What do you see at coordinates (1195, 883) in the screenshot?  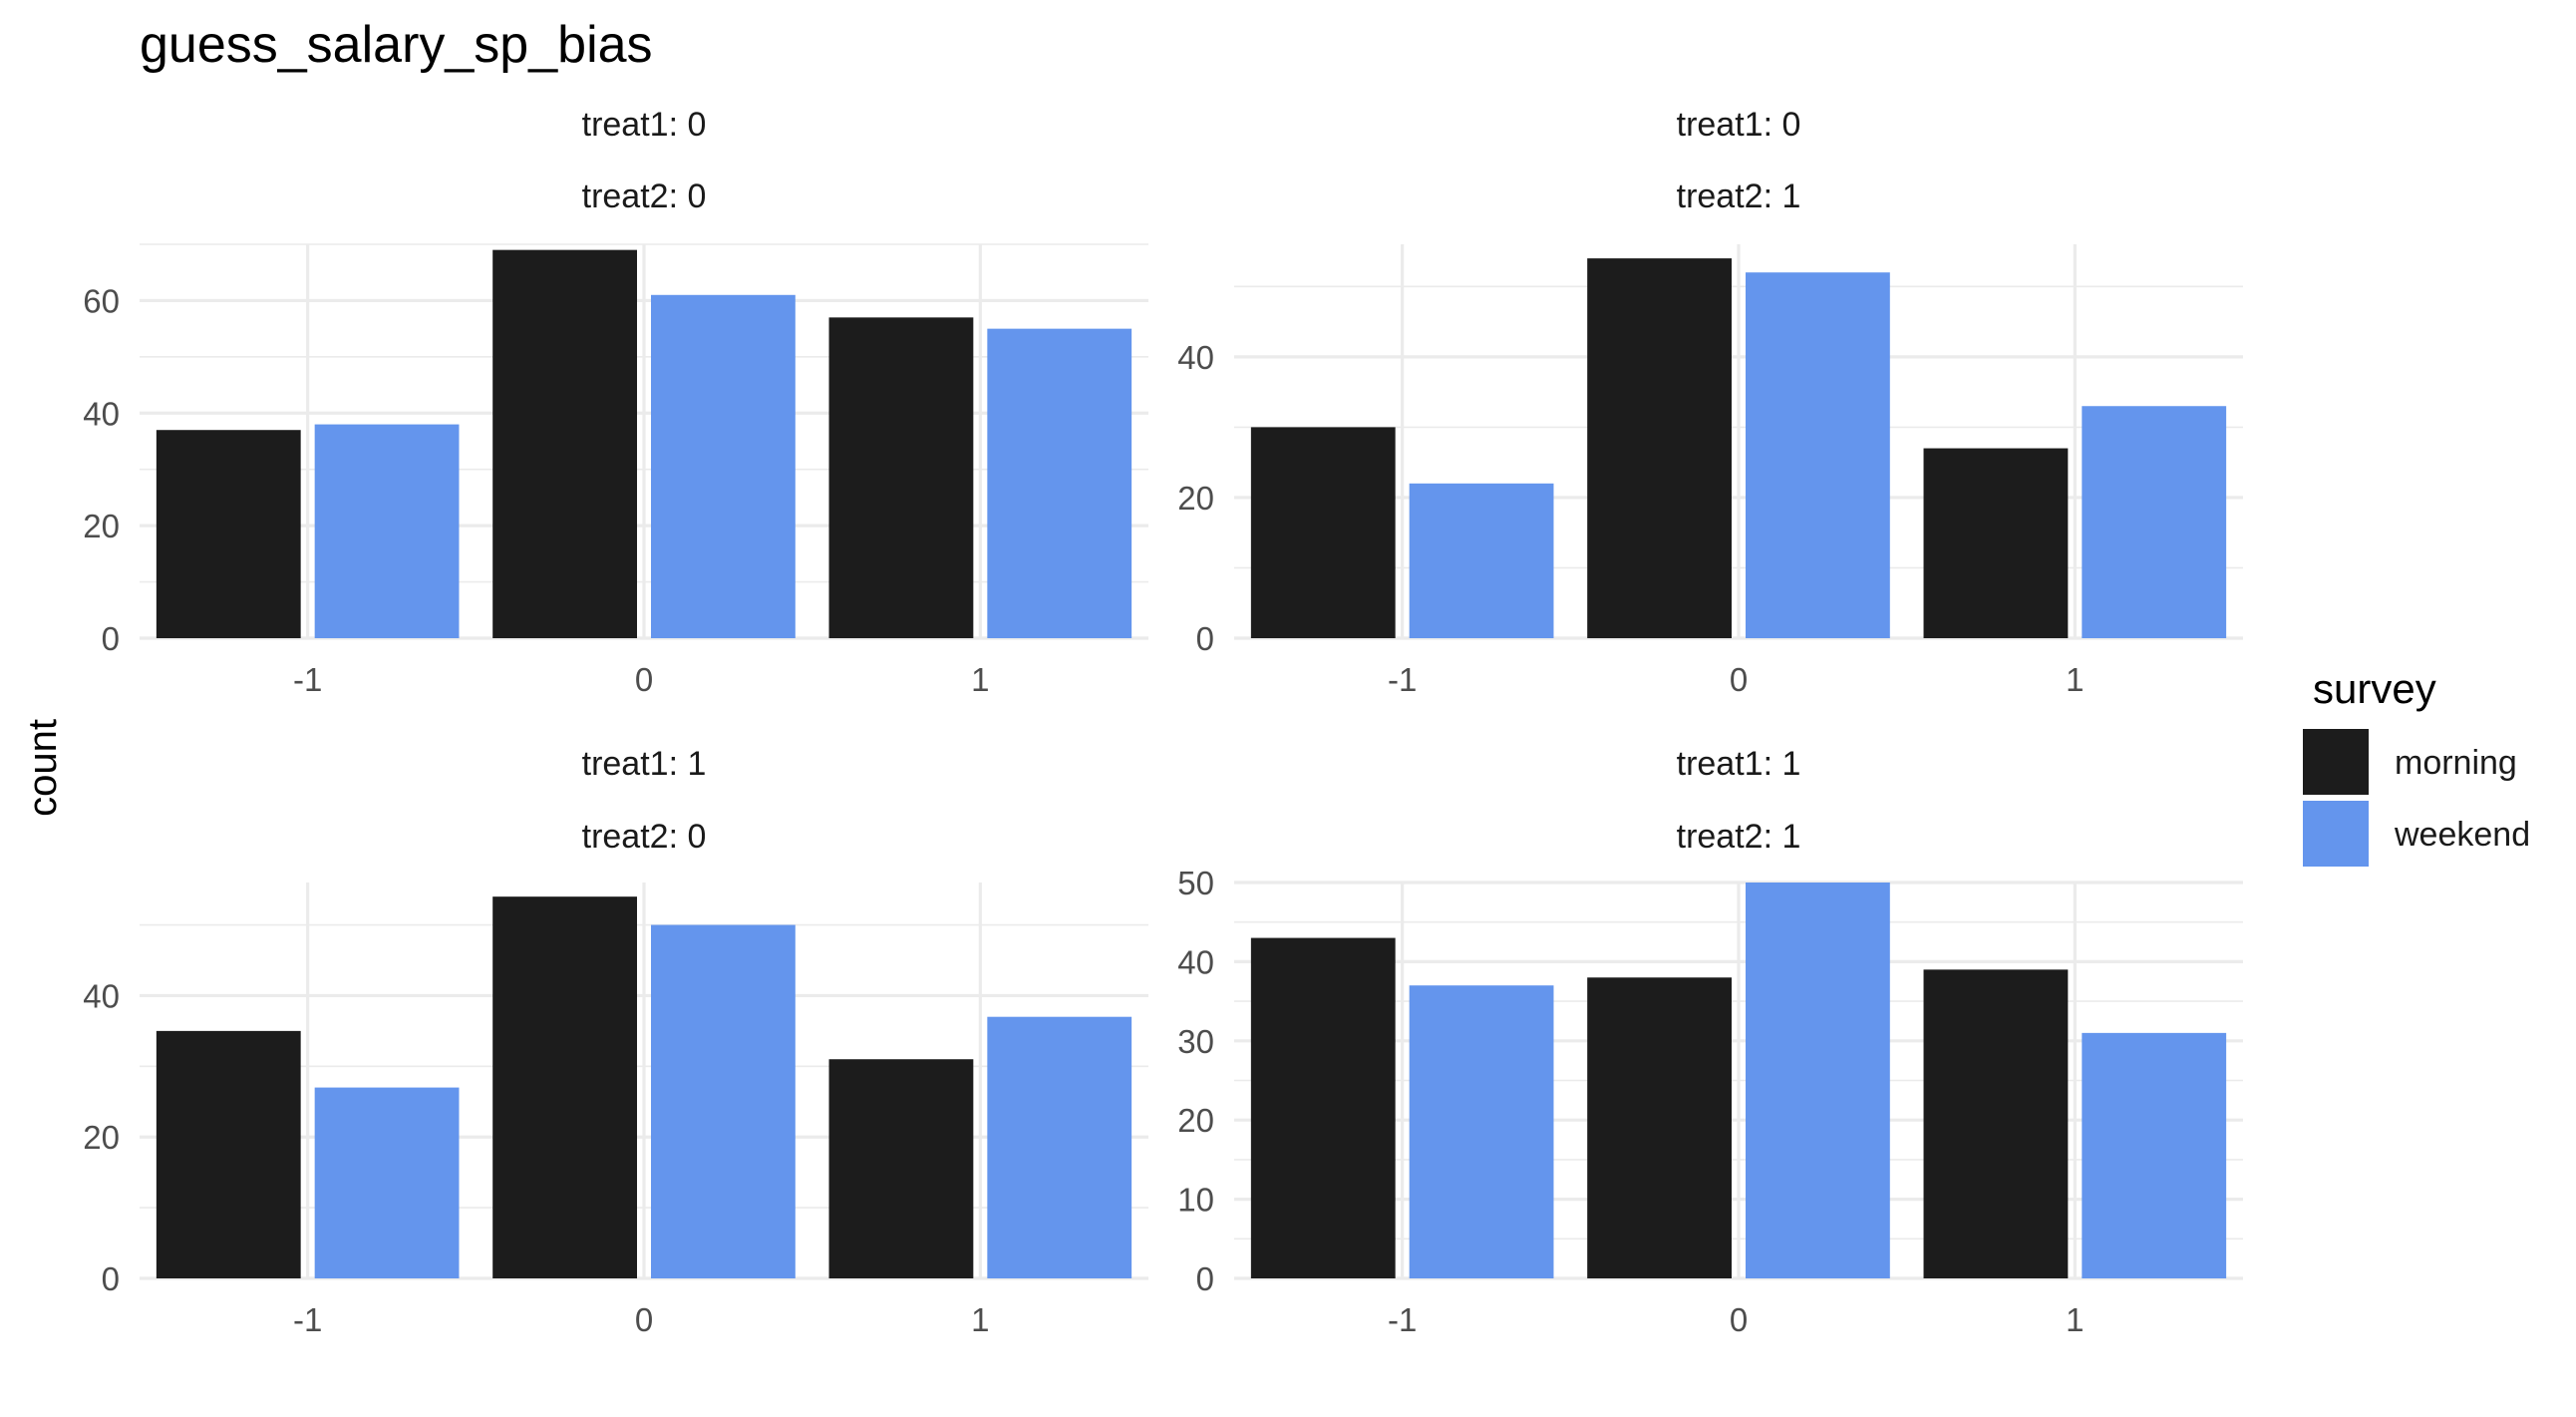 I see `y-tick-label: 50` at bounding box center [1195, 883].